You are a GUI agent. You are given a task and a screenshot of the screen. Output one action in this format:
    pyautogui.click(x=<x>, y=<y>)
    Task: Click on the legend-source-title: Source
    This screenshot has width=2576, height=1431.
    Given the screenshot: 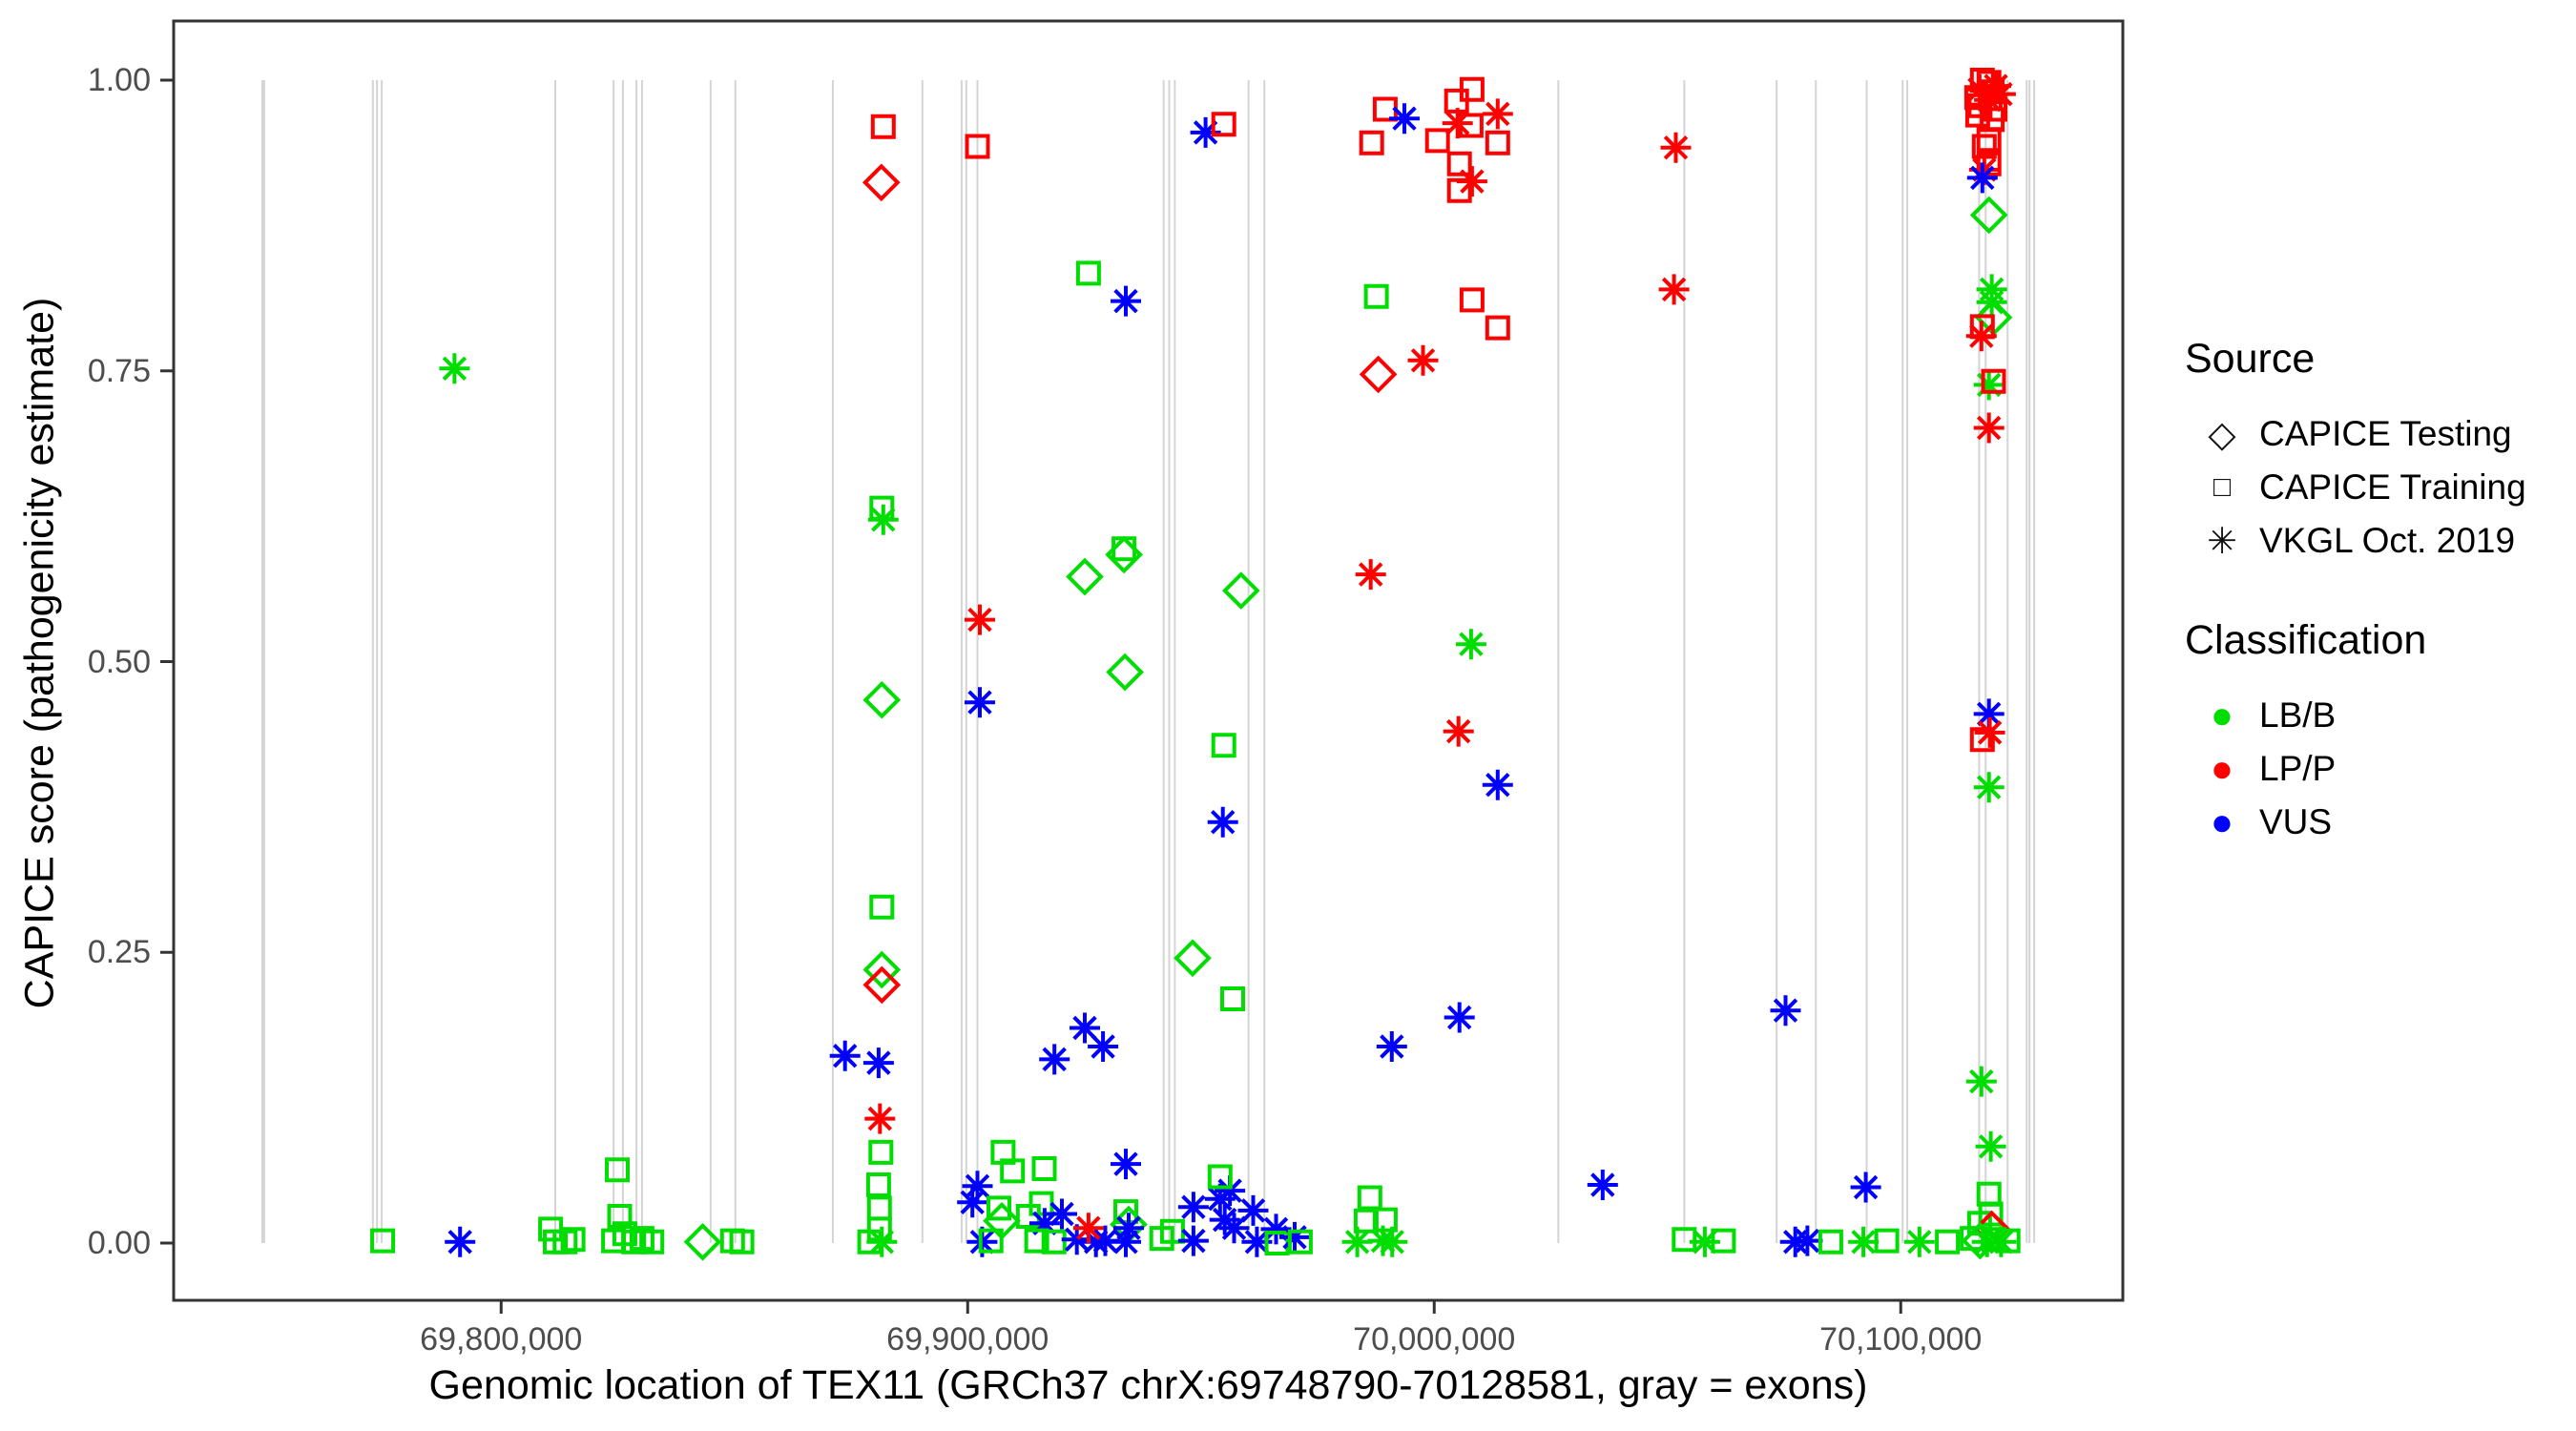 What is the action you would take?
    pyautogui.click(x=2250, y=359)
    